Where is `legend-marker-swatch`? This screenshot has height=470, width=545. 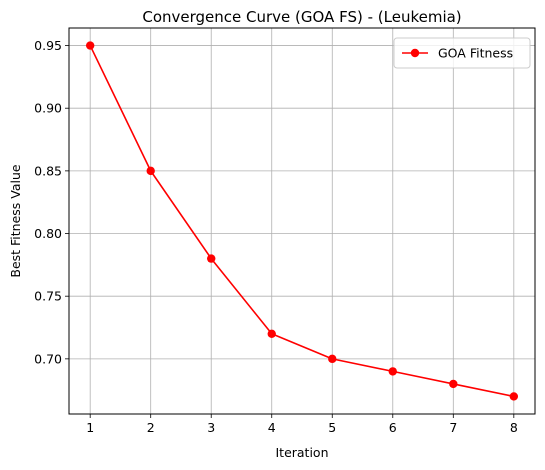 legend-marker-swatch is located at coordinates (415, 53).